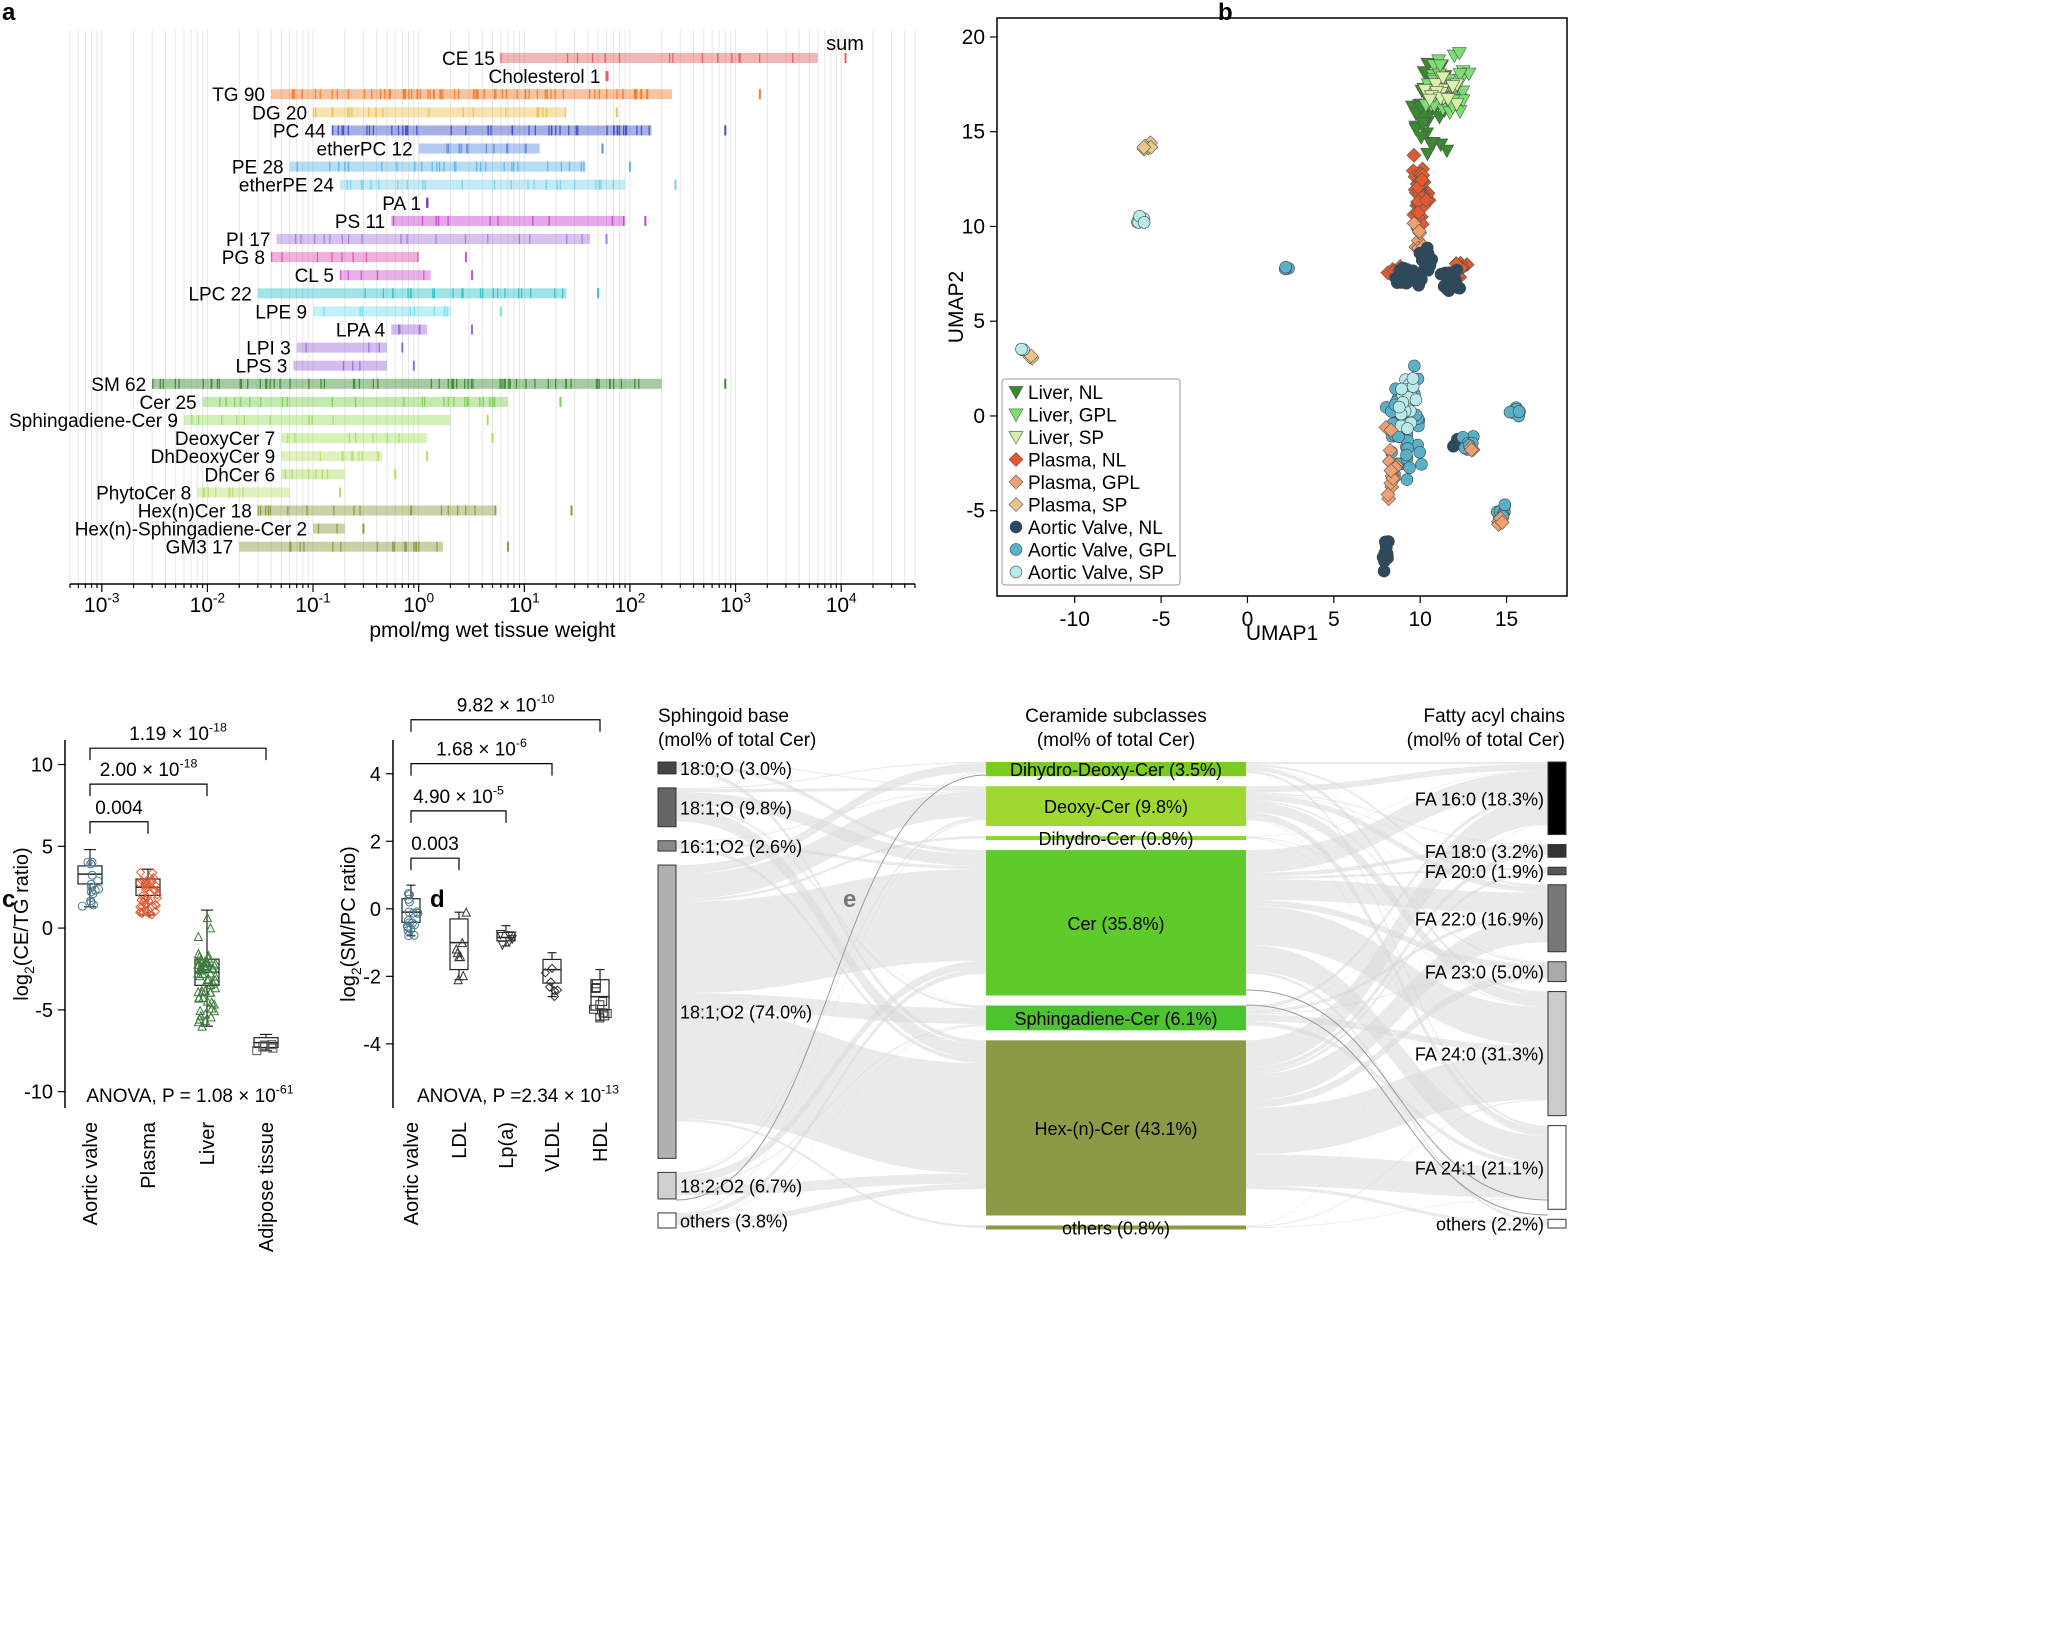 This screenshot has height=1628, width=2050. What do you see at coordinates (521, 743) in the screenshot?
I see `significance-label-exp: -6` at bounding box center [521, 743].